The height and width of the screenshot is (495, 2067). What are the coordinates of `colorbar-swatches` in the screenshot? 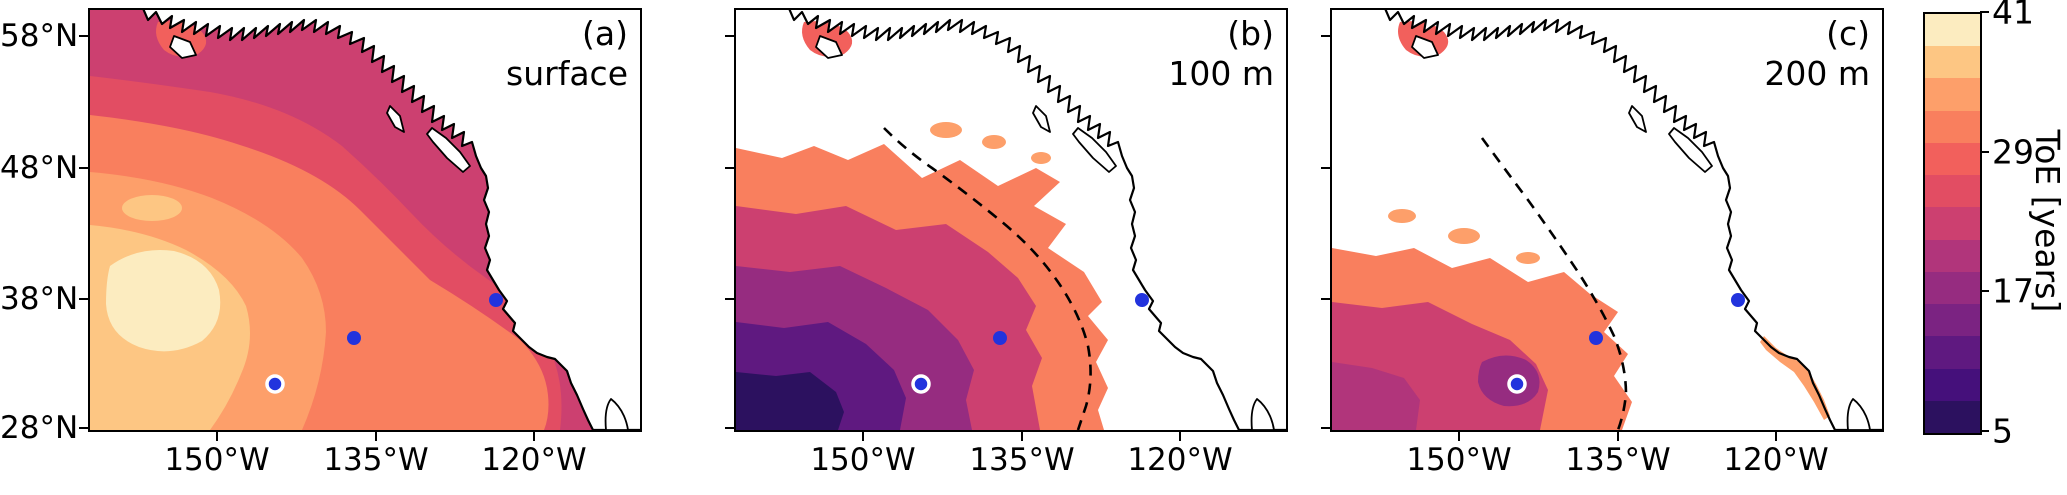 It's located at (1952, 224).